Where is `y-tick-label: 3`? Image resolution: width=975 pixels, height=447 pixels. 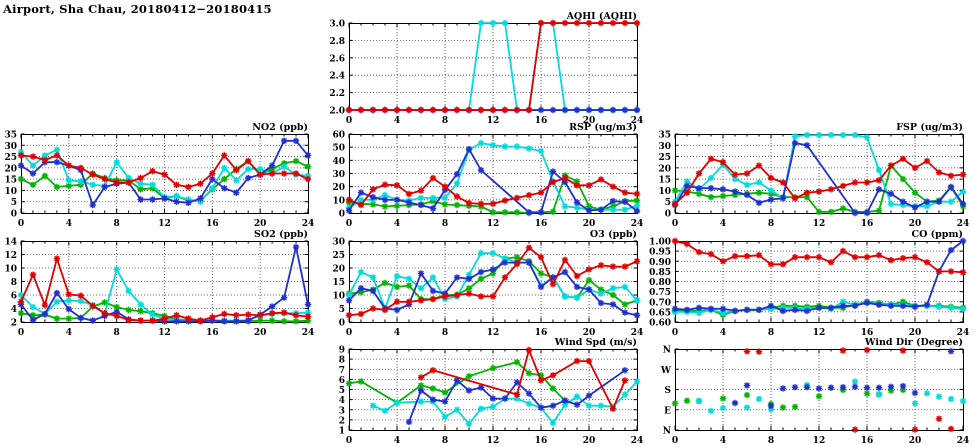
y-tick-label: 3 is located at coordinates (342, 411).